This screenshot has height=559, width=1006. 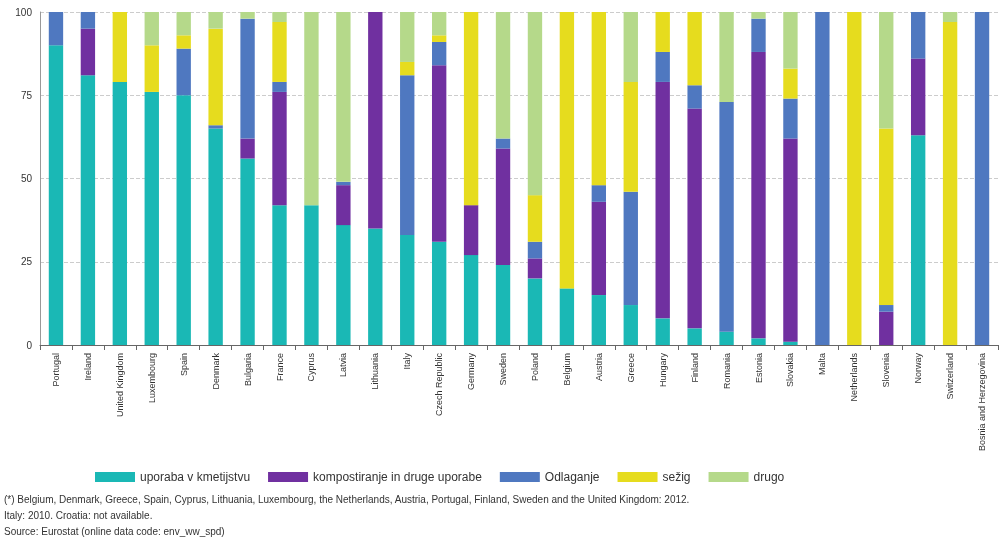 What do you see at coordinates (375, 371) in the screenshot?
I see `x-tick-label: Lithuania` at bounding box center [375, 371].